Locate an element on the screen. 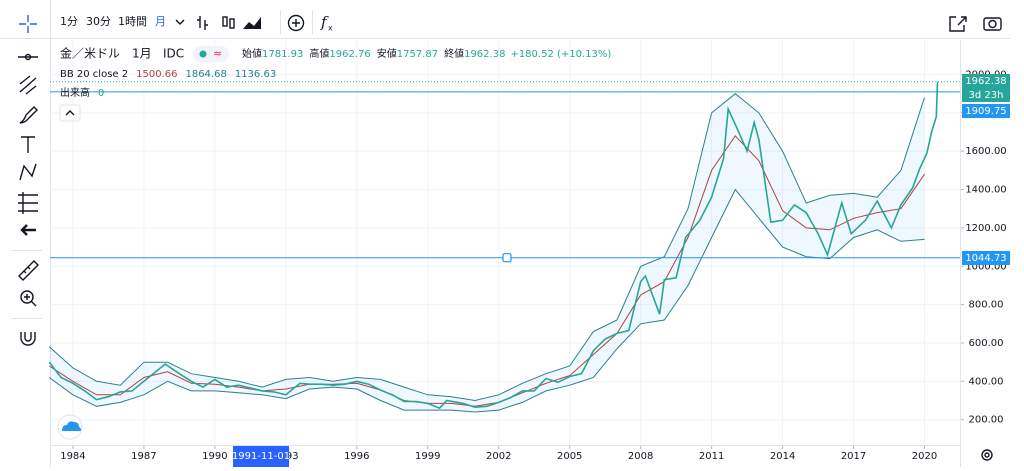 The image size is (1024, 471). interval-button: 30分 is located at coordinates (98, 21).